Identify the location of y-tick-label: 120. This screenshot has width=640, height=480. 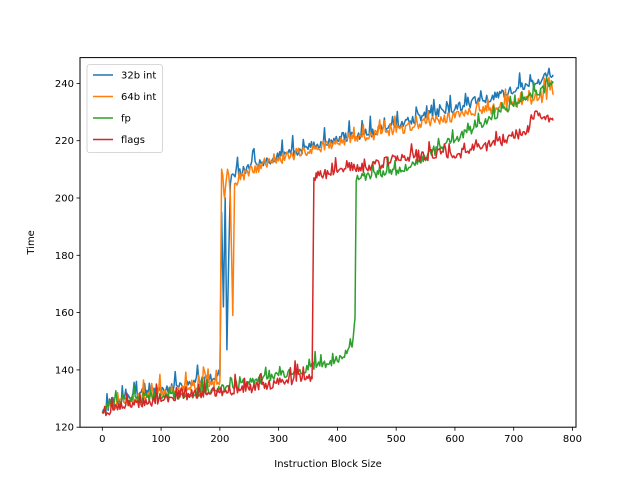
(64, 428).